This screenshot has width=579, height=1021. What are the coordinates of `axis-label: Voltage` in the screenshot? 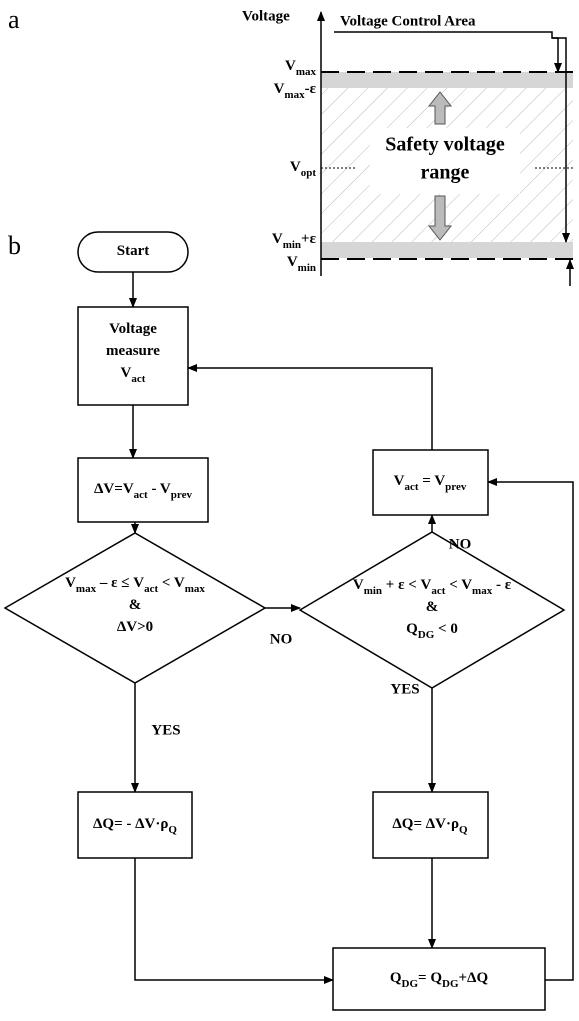 It's located at (266, 16).